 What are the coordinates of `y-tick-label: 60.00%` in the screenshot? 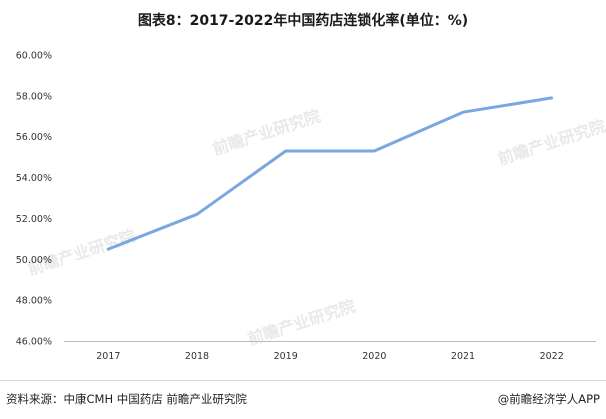 It's located at (34, 56).